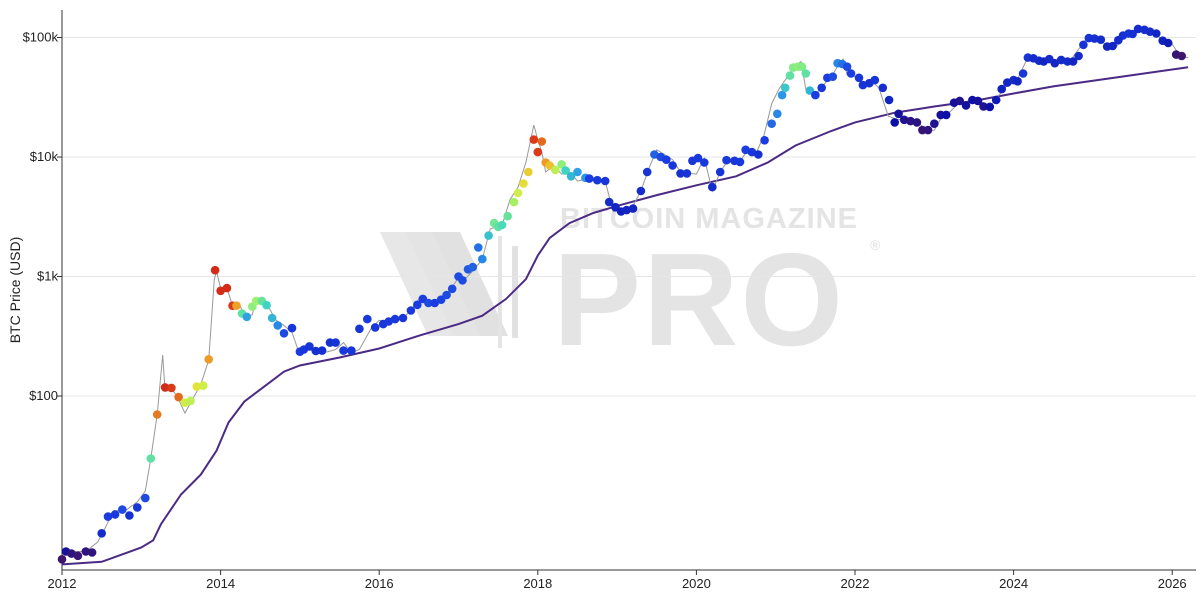  I want to click on x-tick-label: 2022, so click(855, 583).